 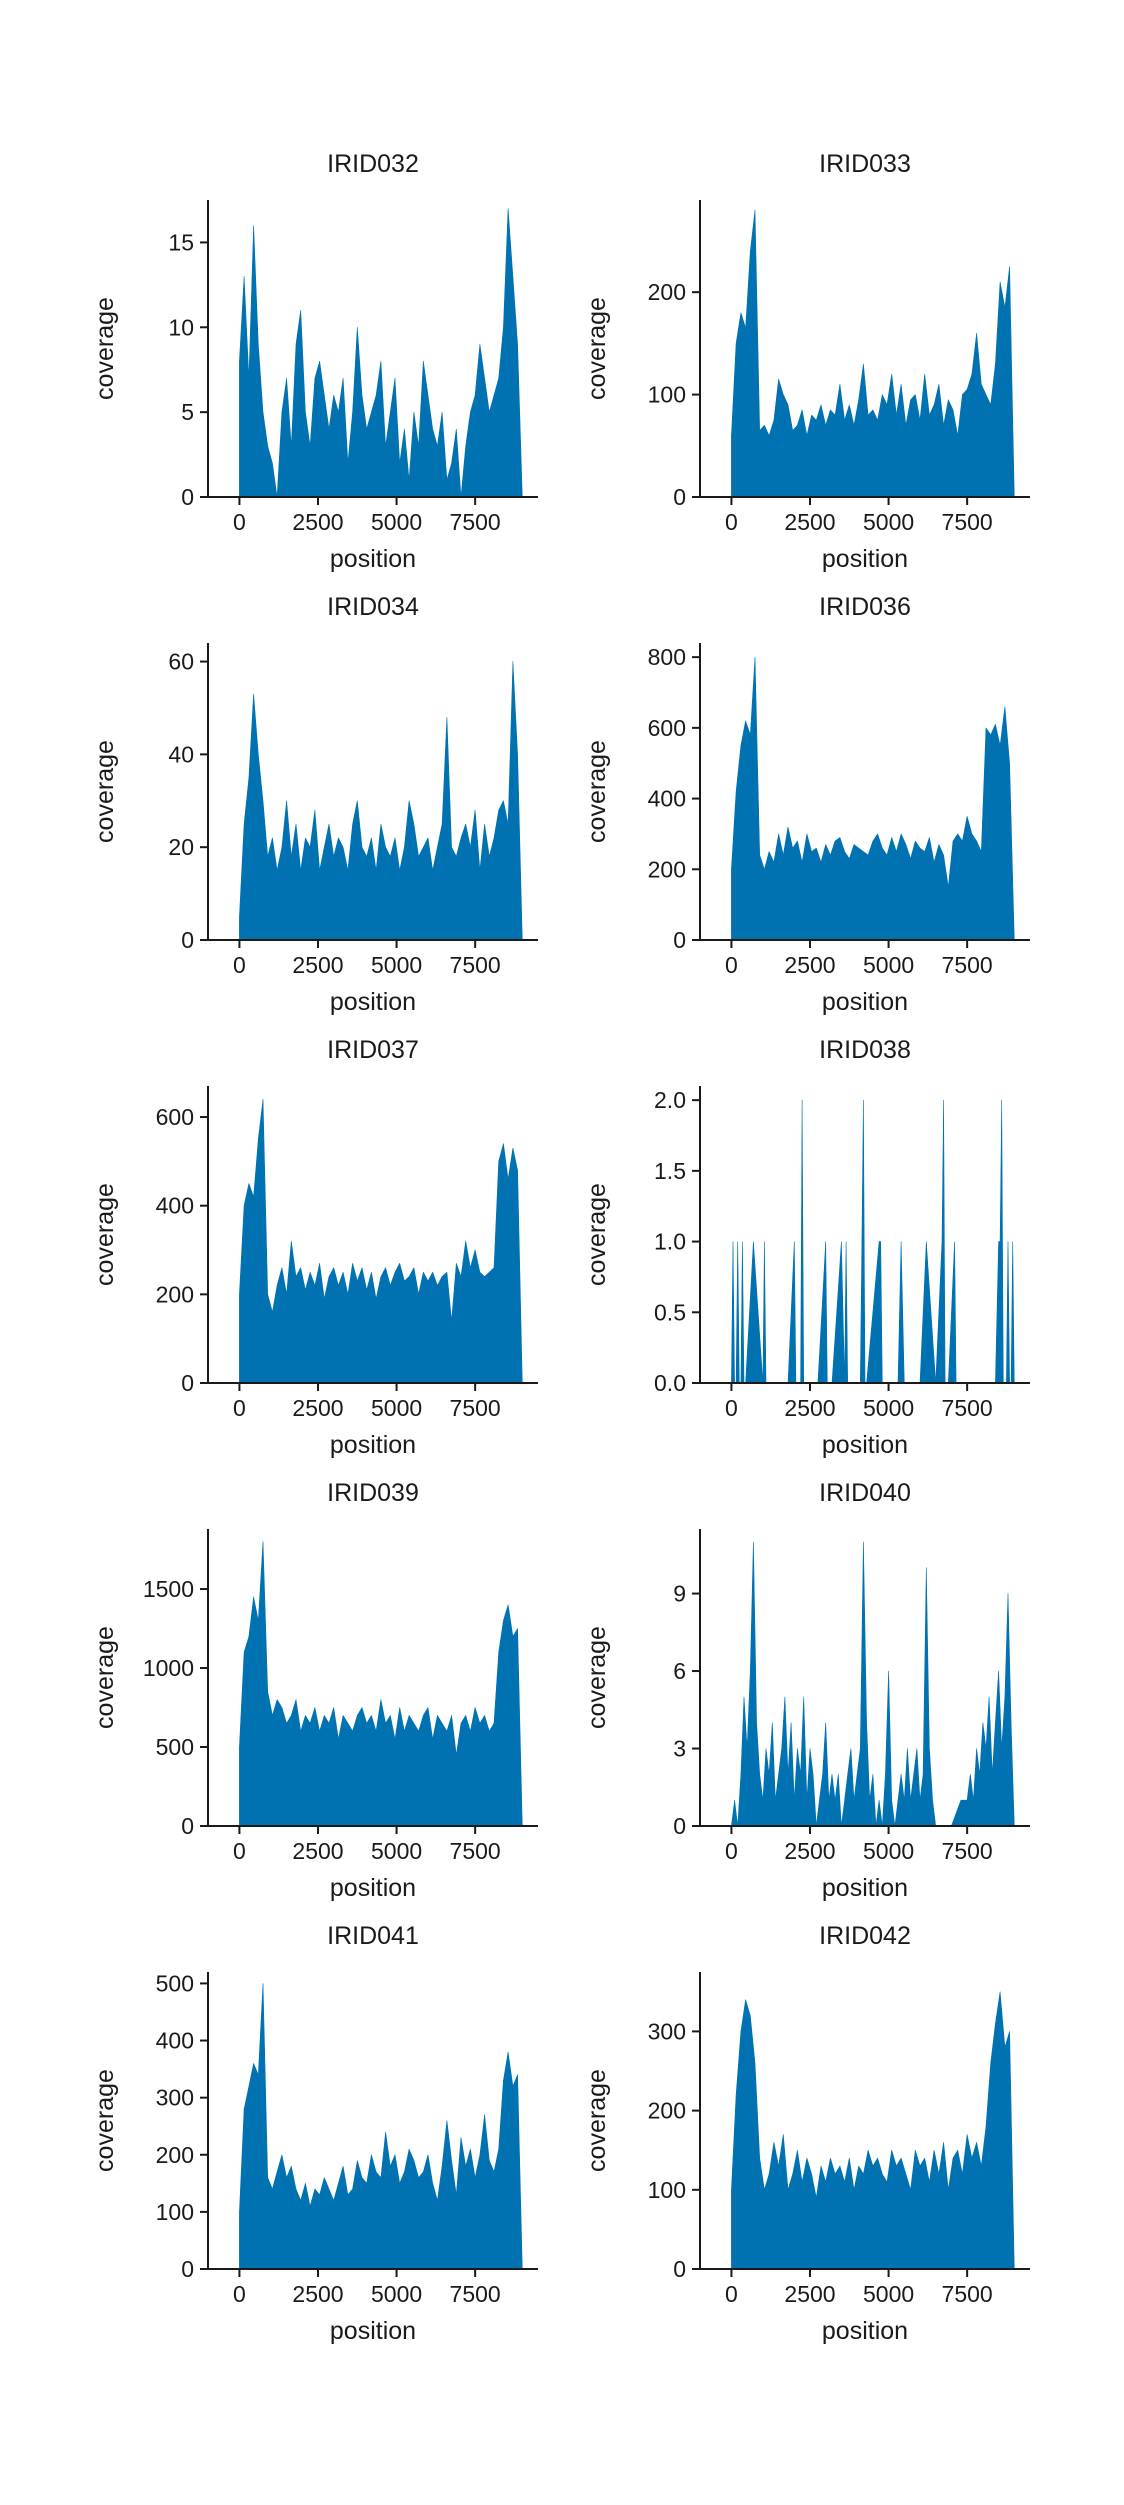 I want to click on y-tick-label: 9, so click(x=679, y=1594).